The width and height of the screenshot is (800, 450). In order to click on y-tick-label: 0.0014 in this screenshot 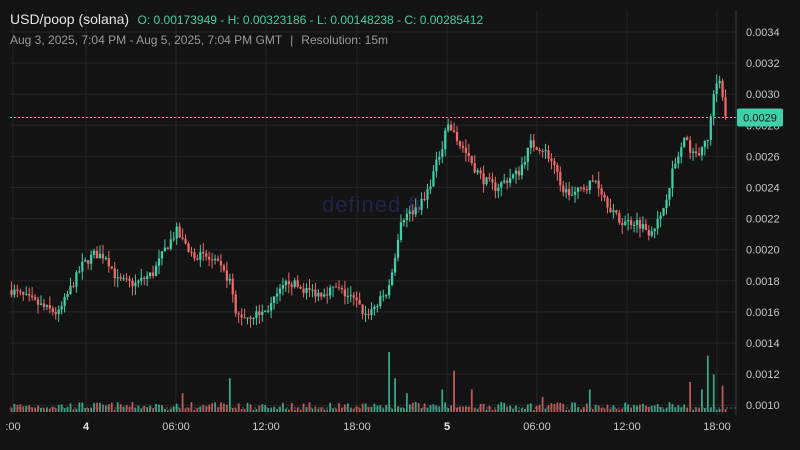, I will do `click(763, 344)`.